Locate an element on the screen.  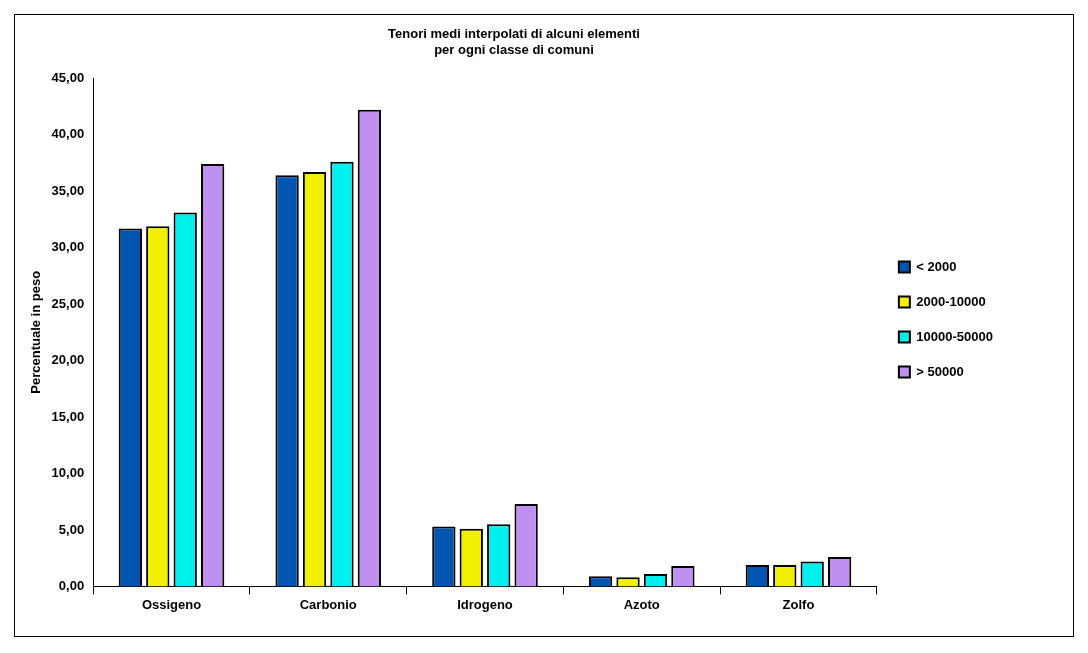
y-tick-label: 30,00 is located at coordinates (68, 247).